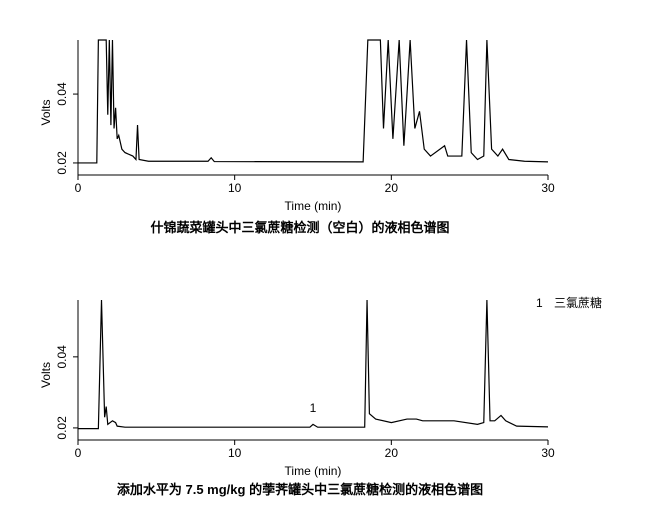  Describe the element at coordinates (313, 408) in the screenshot. I see `peak-annotation: 1` at that location.